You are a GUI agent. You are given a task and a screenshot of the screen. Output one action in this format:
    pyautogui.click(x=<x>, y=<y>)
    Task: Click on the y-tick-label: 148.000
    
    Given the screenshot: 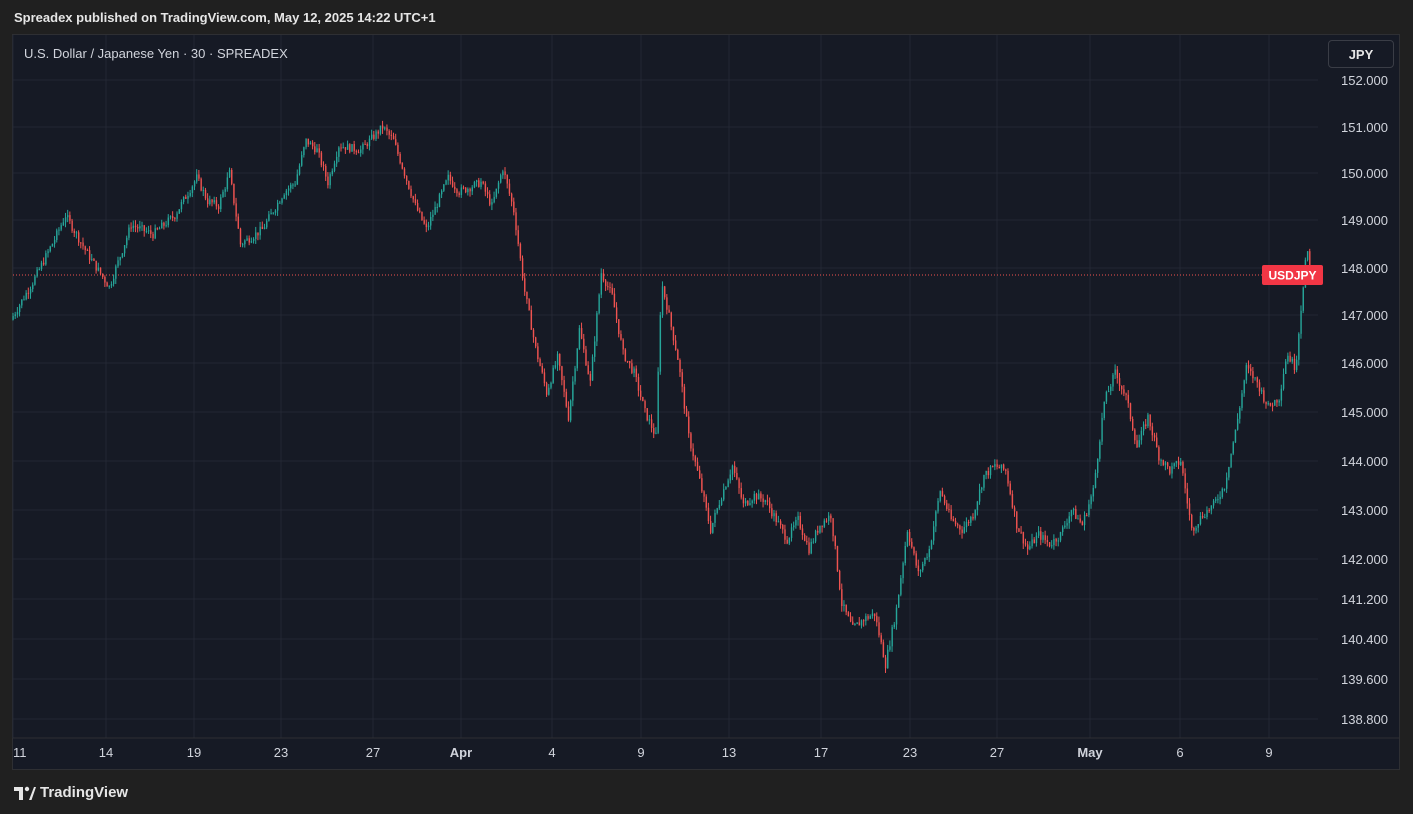 What is the action you would take?
    pyautogui.click(x=1364, y=268)
    